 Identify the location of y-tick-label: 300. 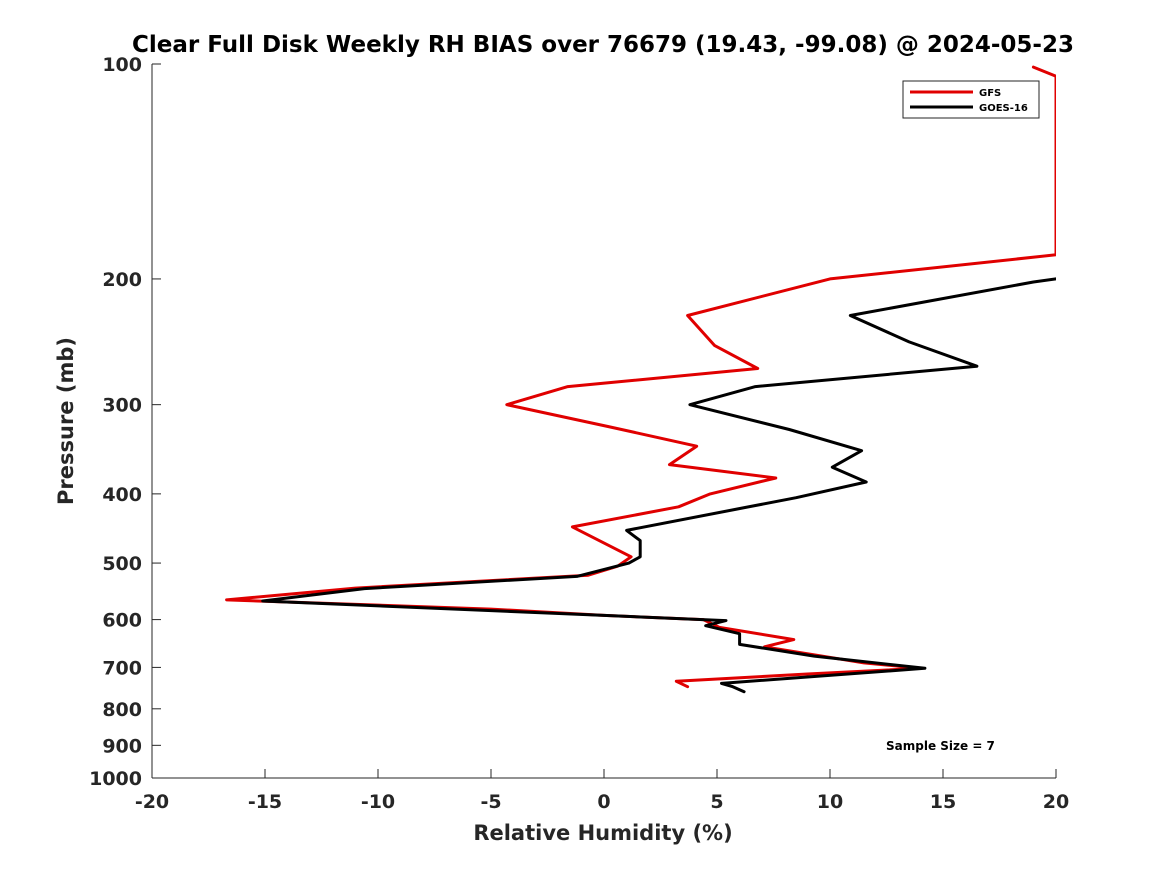
(122, 406).